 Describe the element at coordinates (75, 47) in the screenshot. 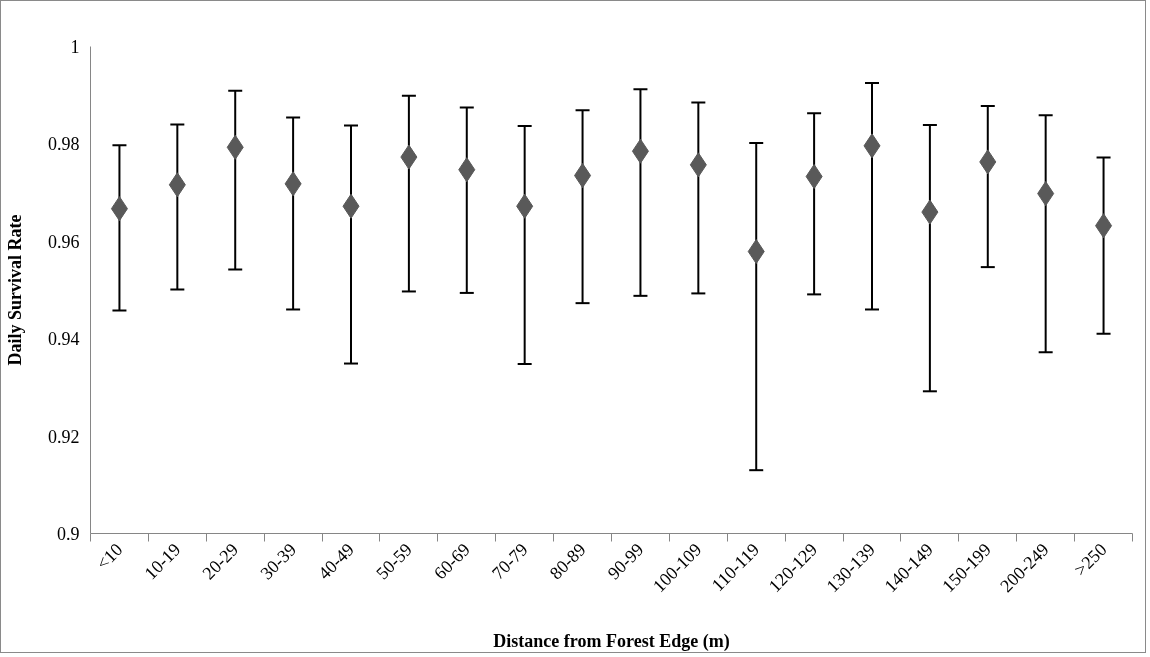

I see `y-tick-label: 1` at that location.